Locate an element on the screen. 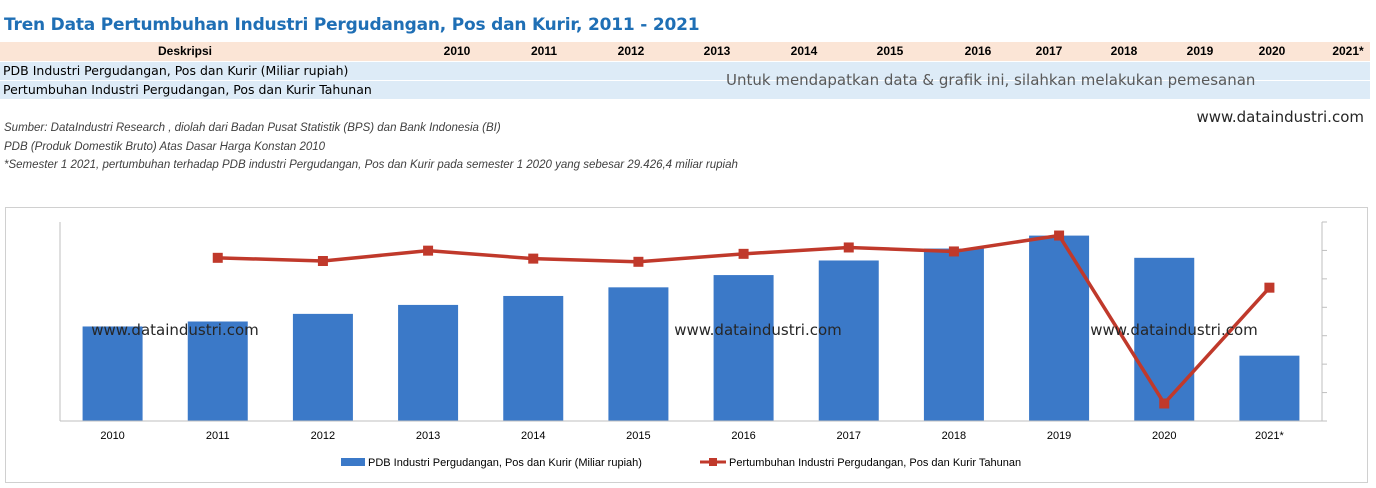 Image resolution: width=1376 pixels, height=488 pixels. x-tick-label: 2016 is located at coordinates (743, 436).